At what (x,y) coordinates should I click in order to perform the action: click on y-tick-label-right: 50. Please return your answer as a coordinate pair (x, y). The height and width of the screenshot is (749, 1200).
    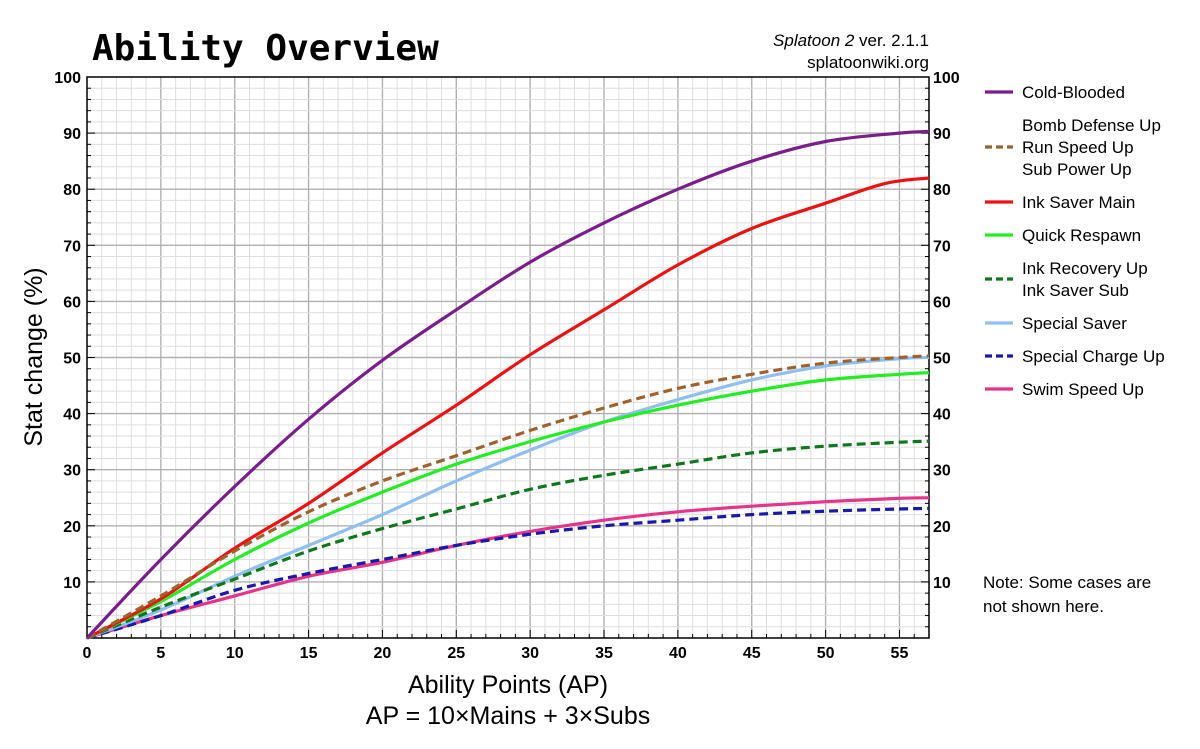
    Looking at the image, I should click on (942, 359).